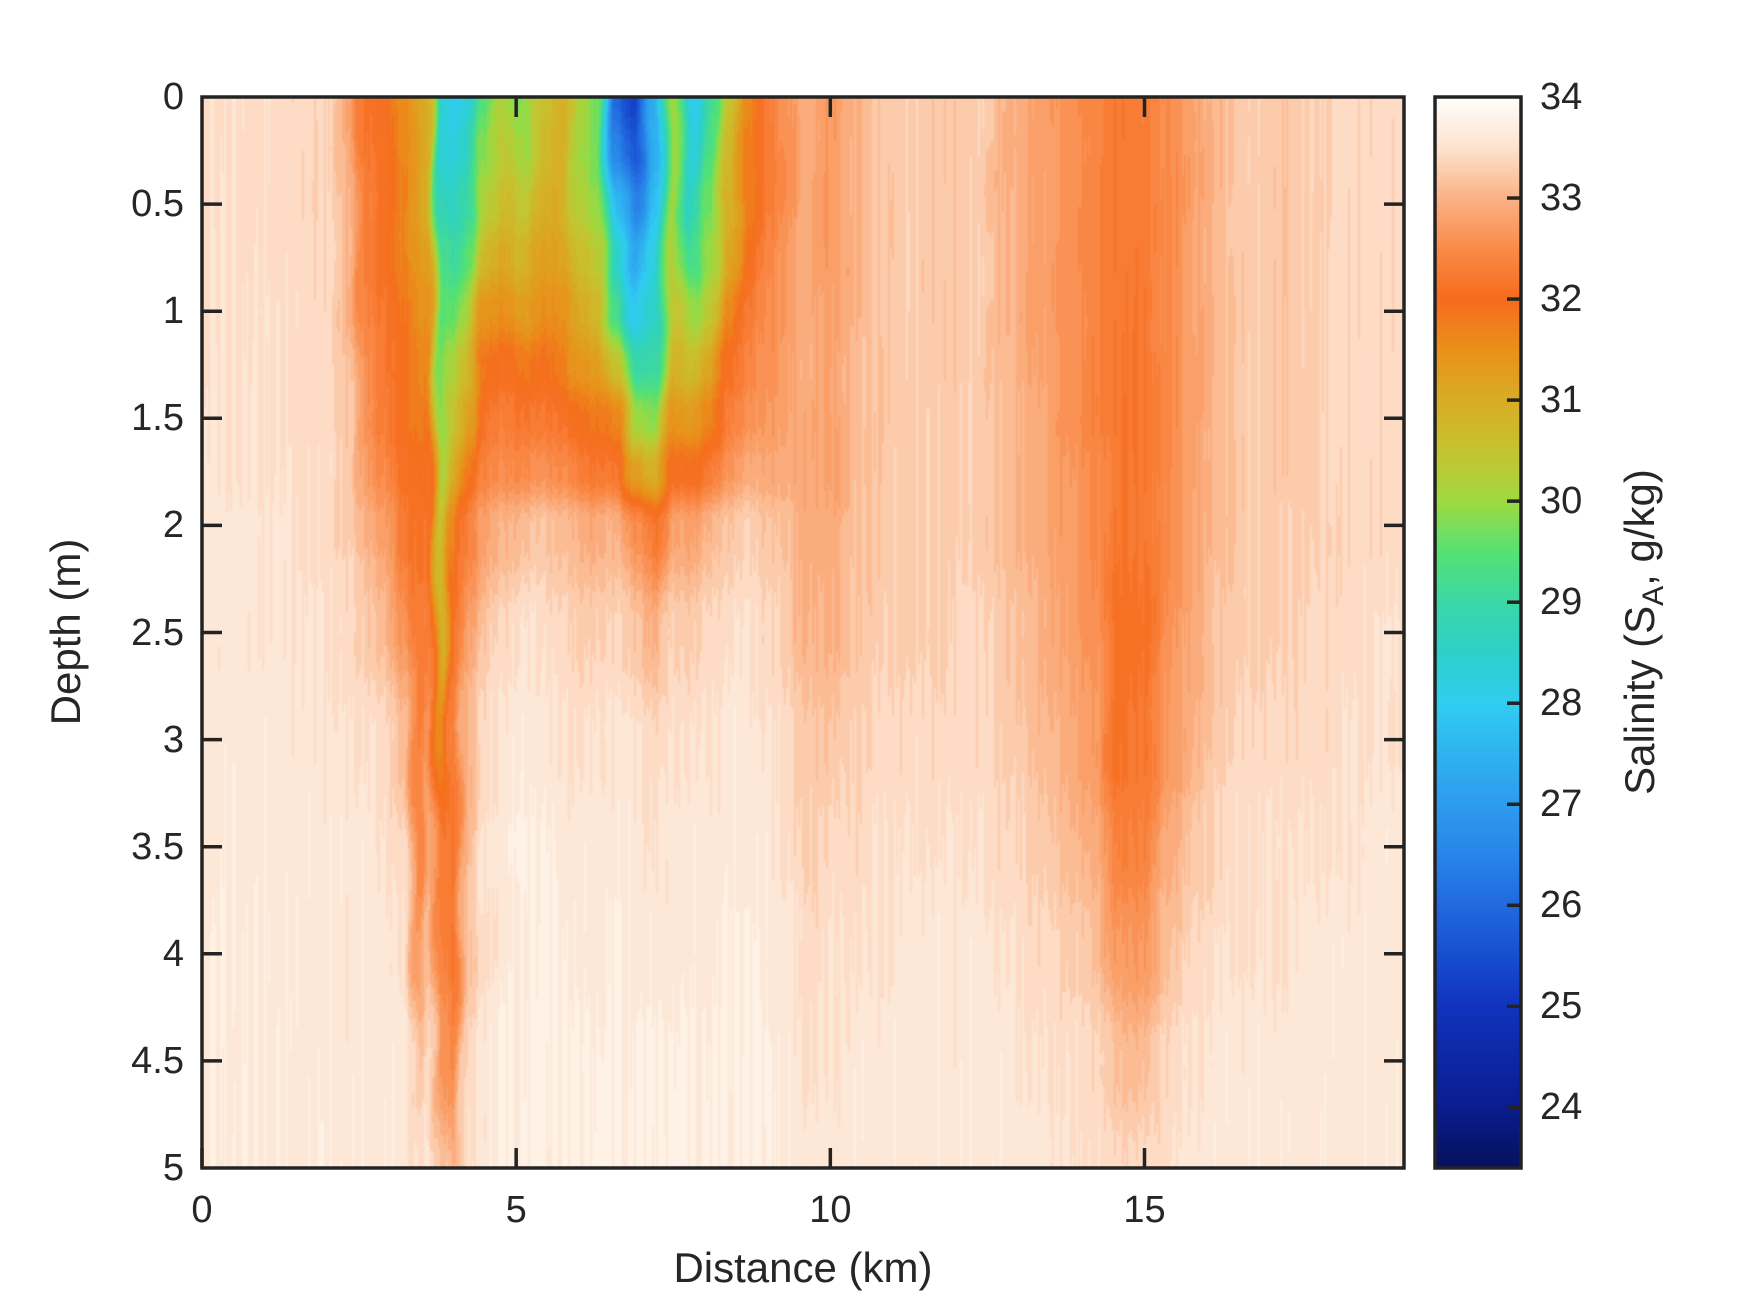 The image size is (1750, 1313). What do you see at coordinates (1561, 501) in the screenshot?
I see `colorbar-tick-label: 30` at bounding box center [1561, 501].